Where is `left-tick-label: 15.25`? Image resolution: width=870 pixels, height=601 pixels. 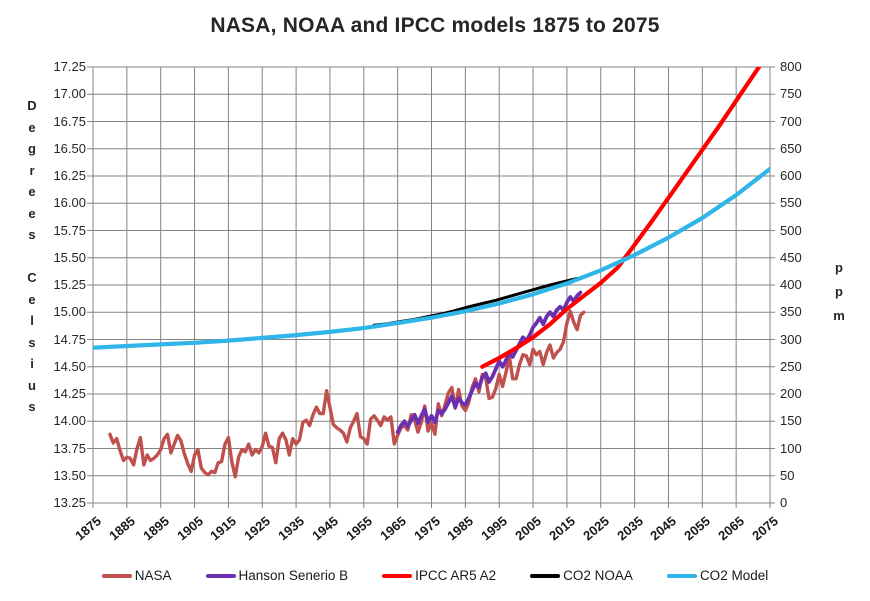 left-tick-label: 15.25 is located at coordinates (69, 284).